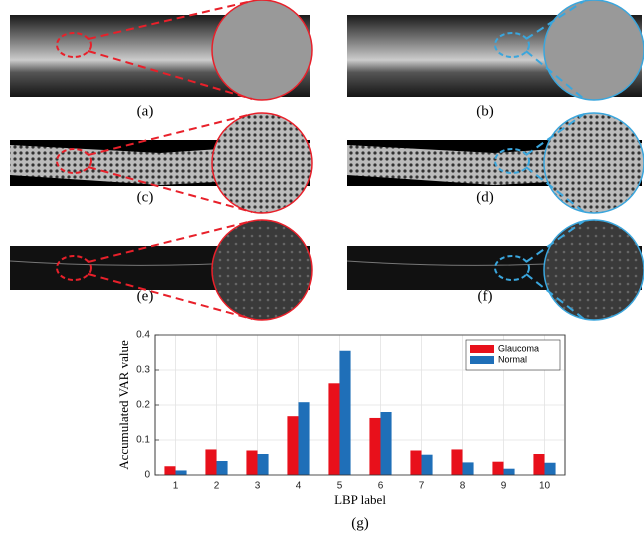 This screenshot has width=644, height=537. Describe the element at coordinates (485, 111) in the screenshot. I see `panel-label: (b)` at that location.